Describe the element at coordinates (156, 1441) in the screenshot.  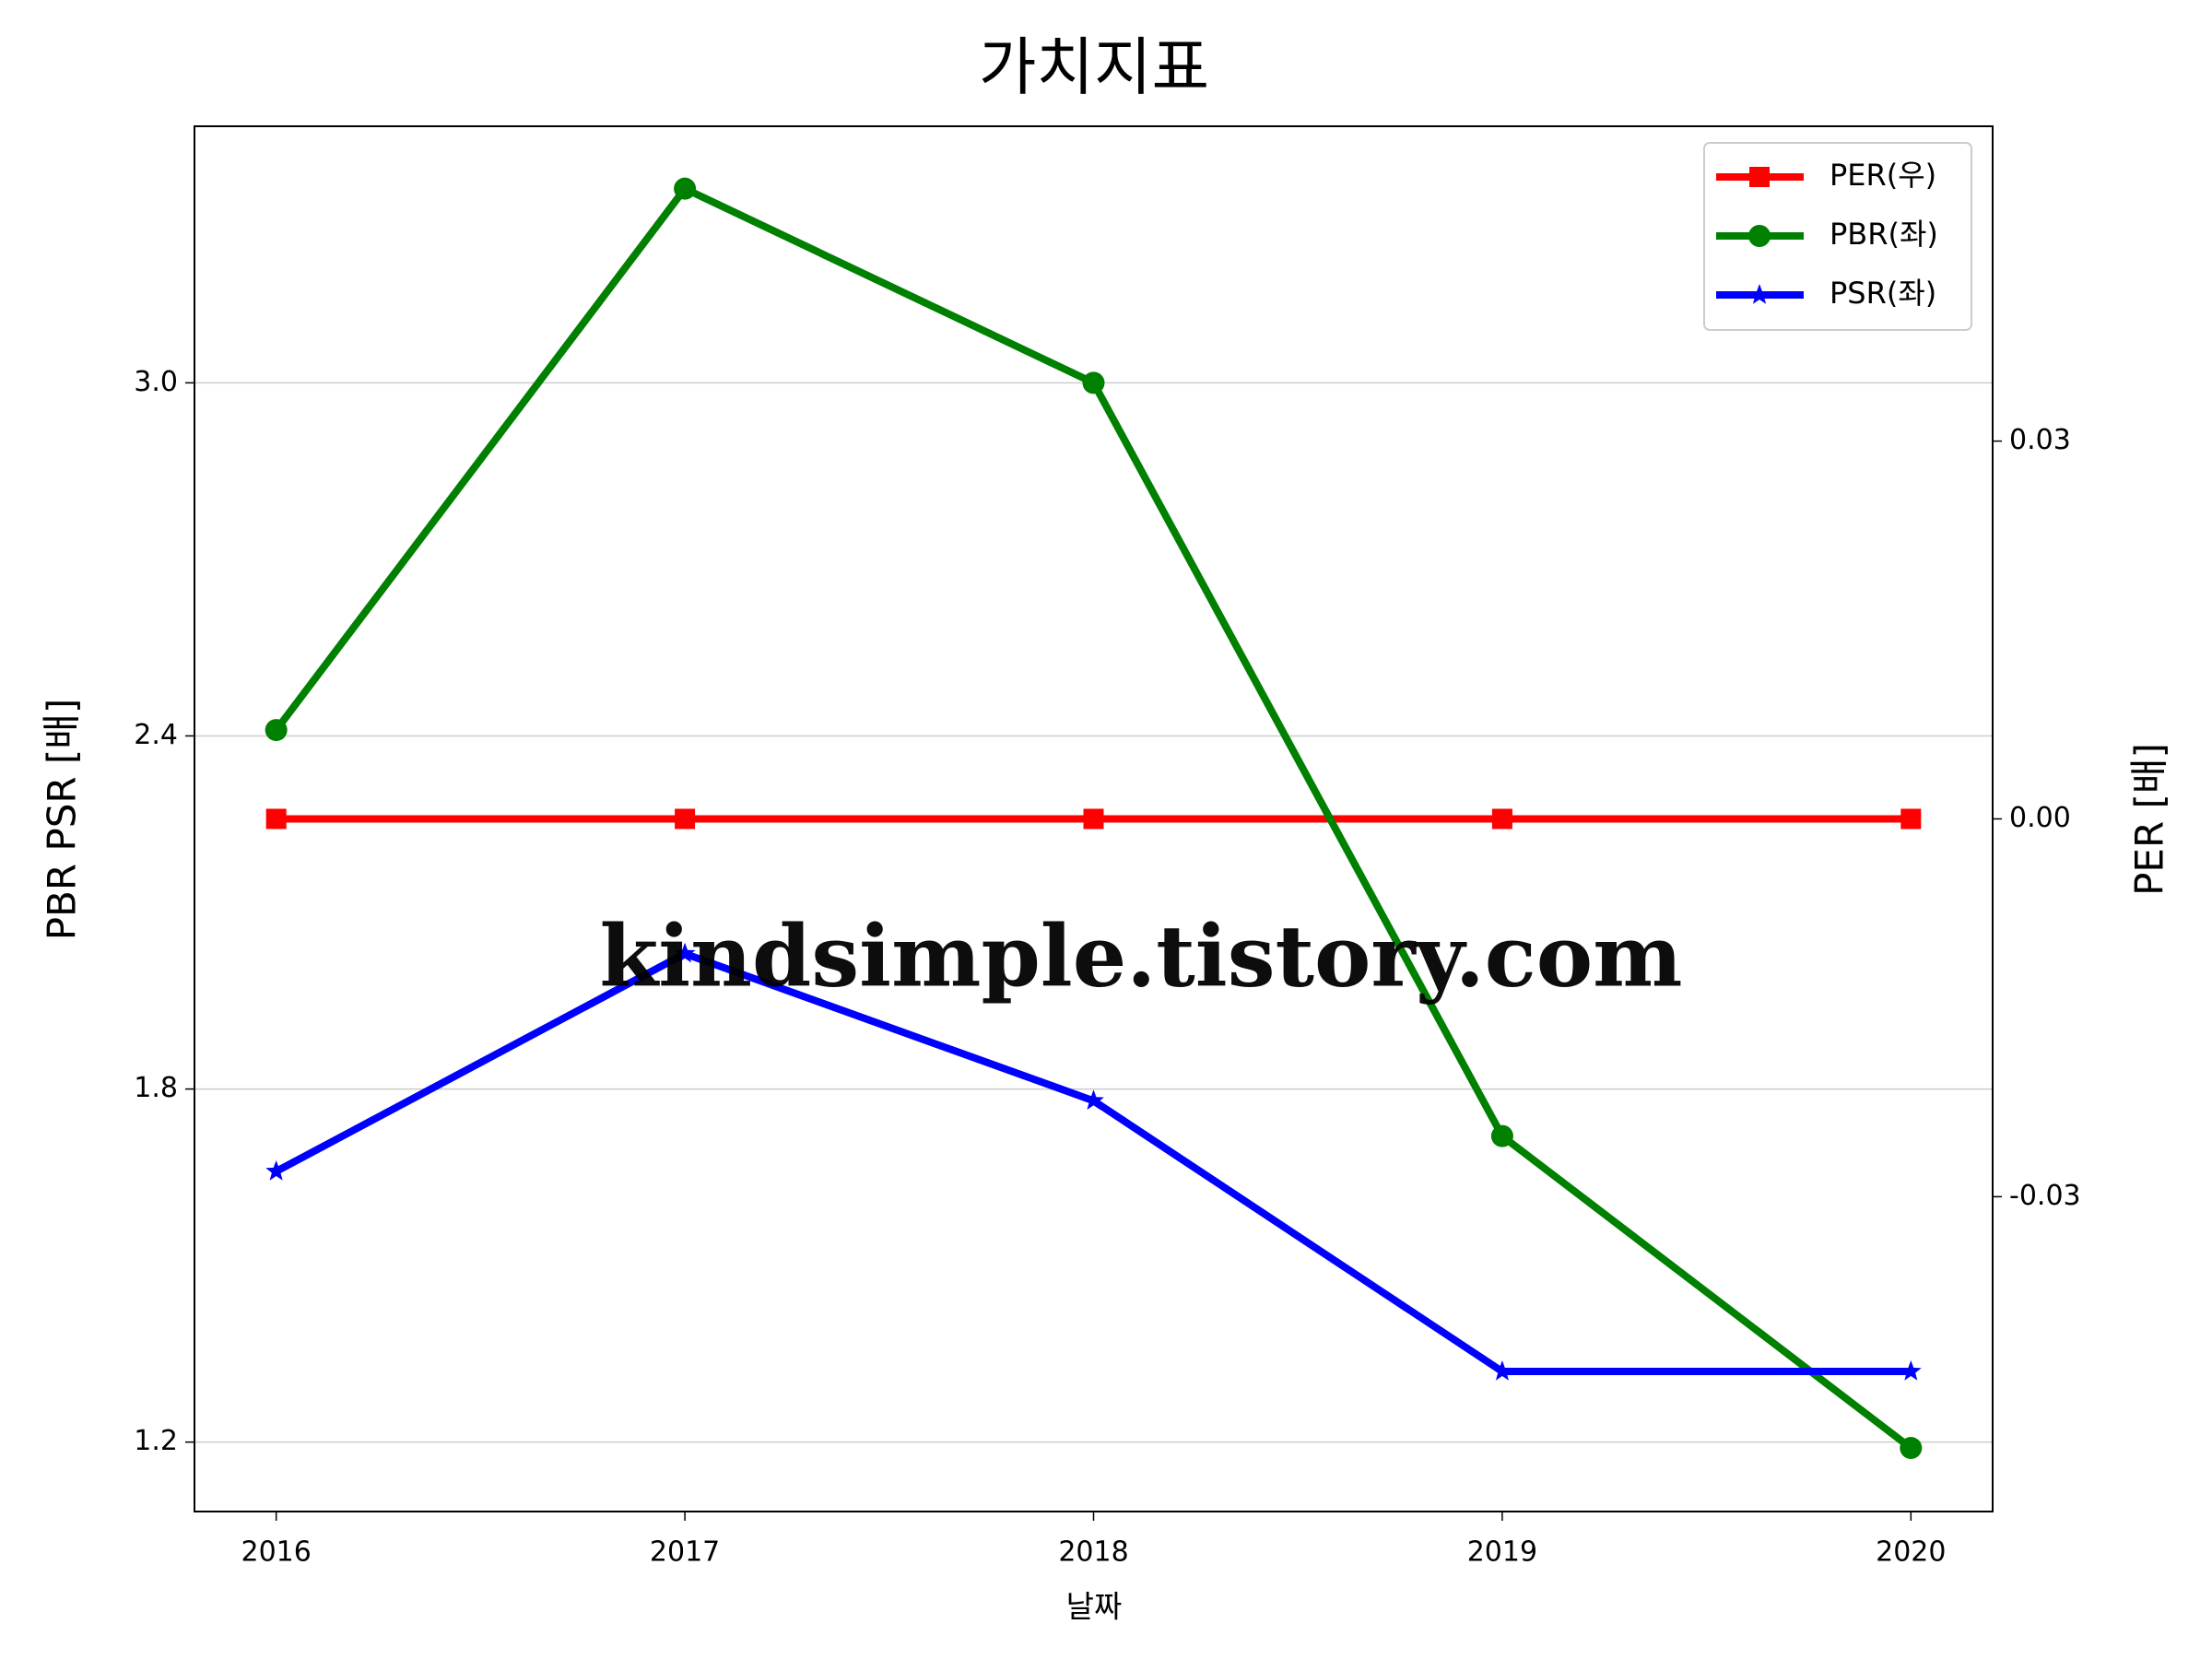
I see `y-tick-label: 1.2` at that location.